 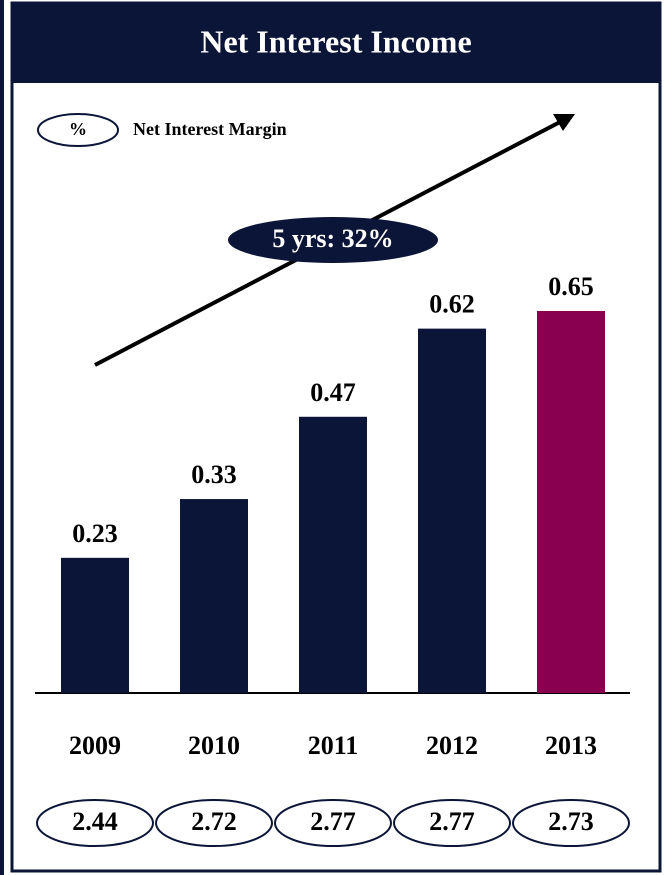 I want to click on value-label: 0.62, so click(x=452, y=304).